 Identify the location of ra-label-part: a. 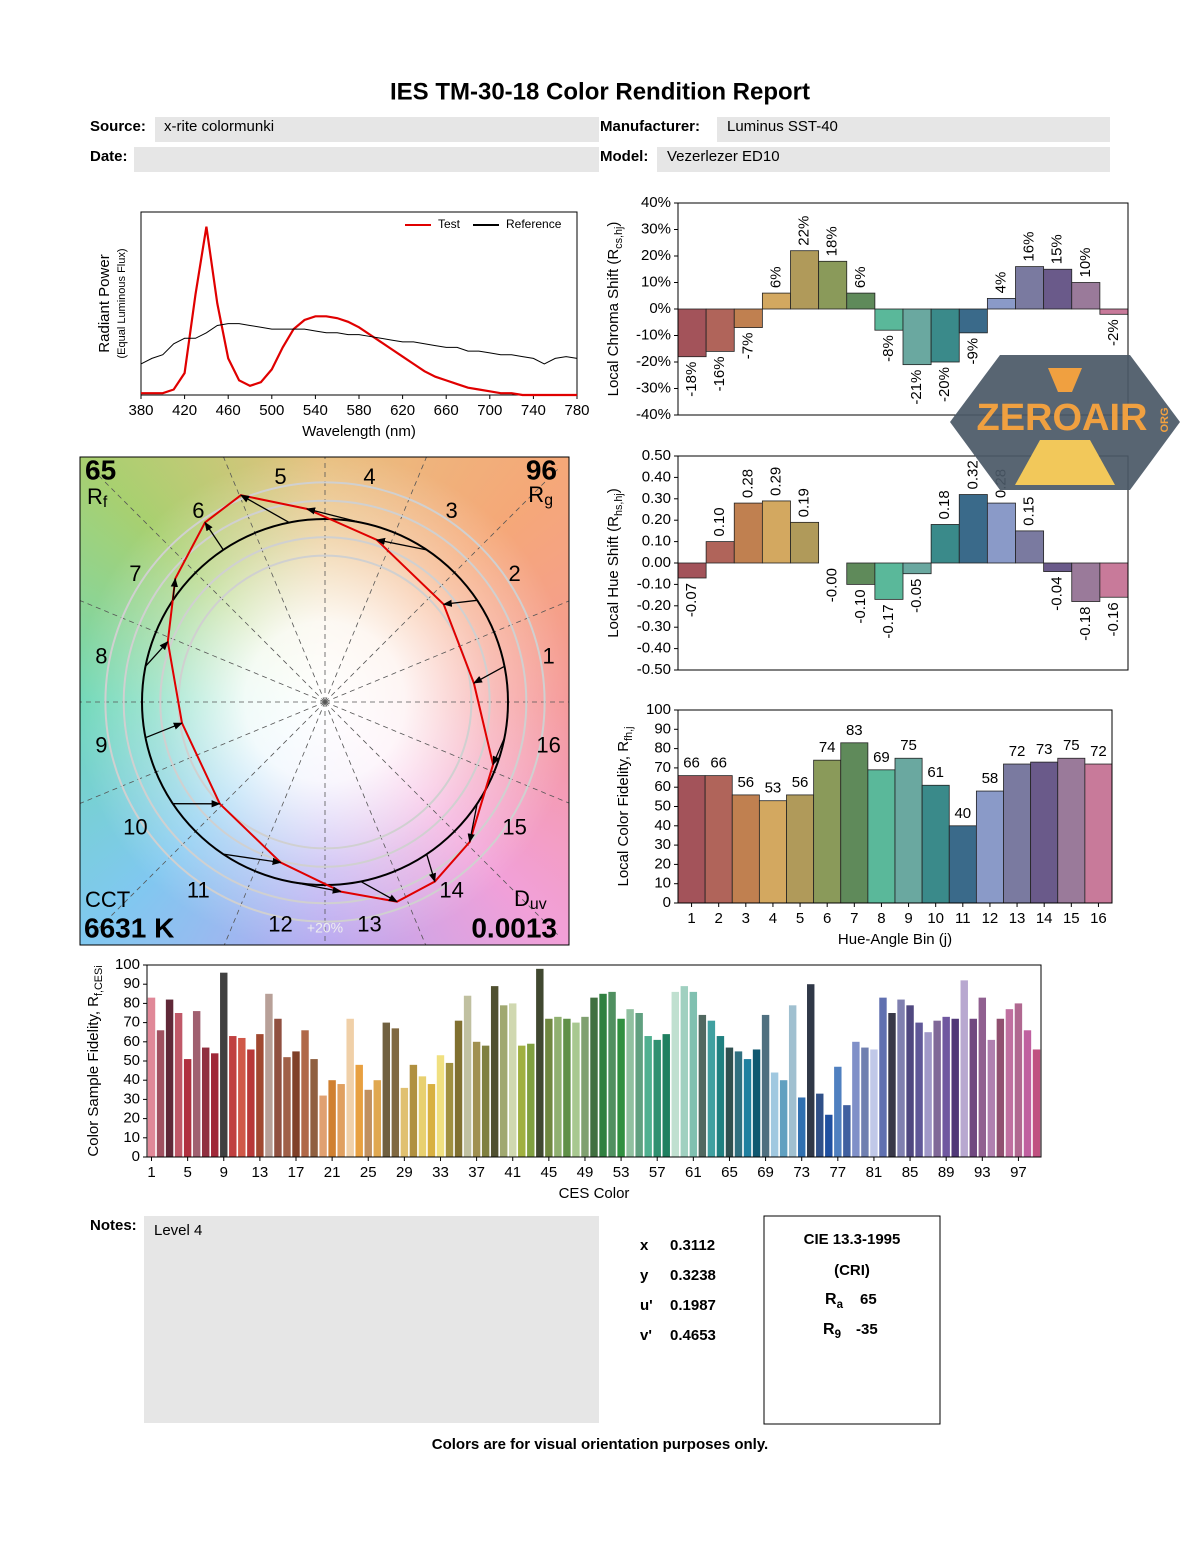
(840, 1305).